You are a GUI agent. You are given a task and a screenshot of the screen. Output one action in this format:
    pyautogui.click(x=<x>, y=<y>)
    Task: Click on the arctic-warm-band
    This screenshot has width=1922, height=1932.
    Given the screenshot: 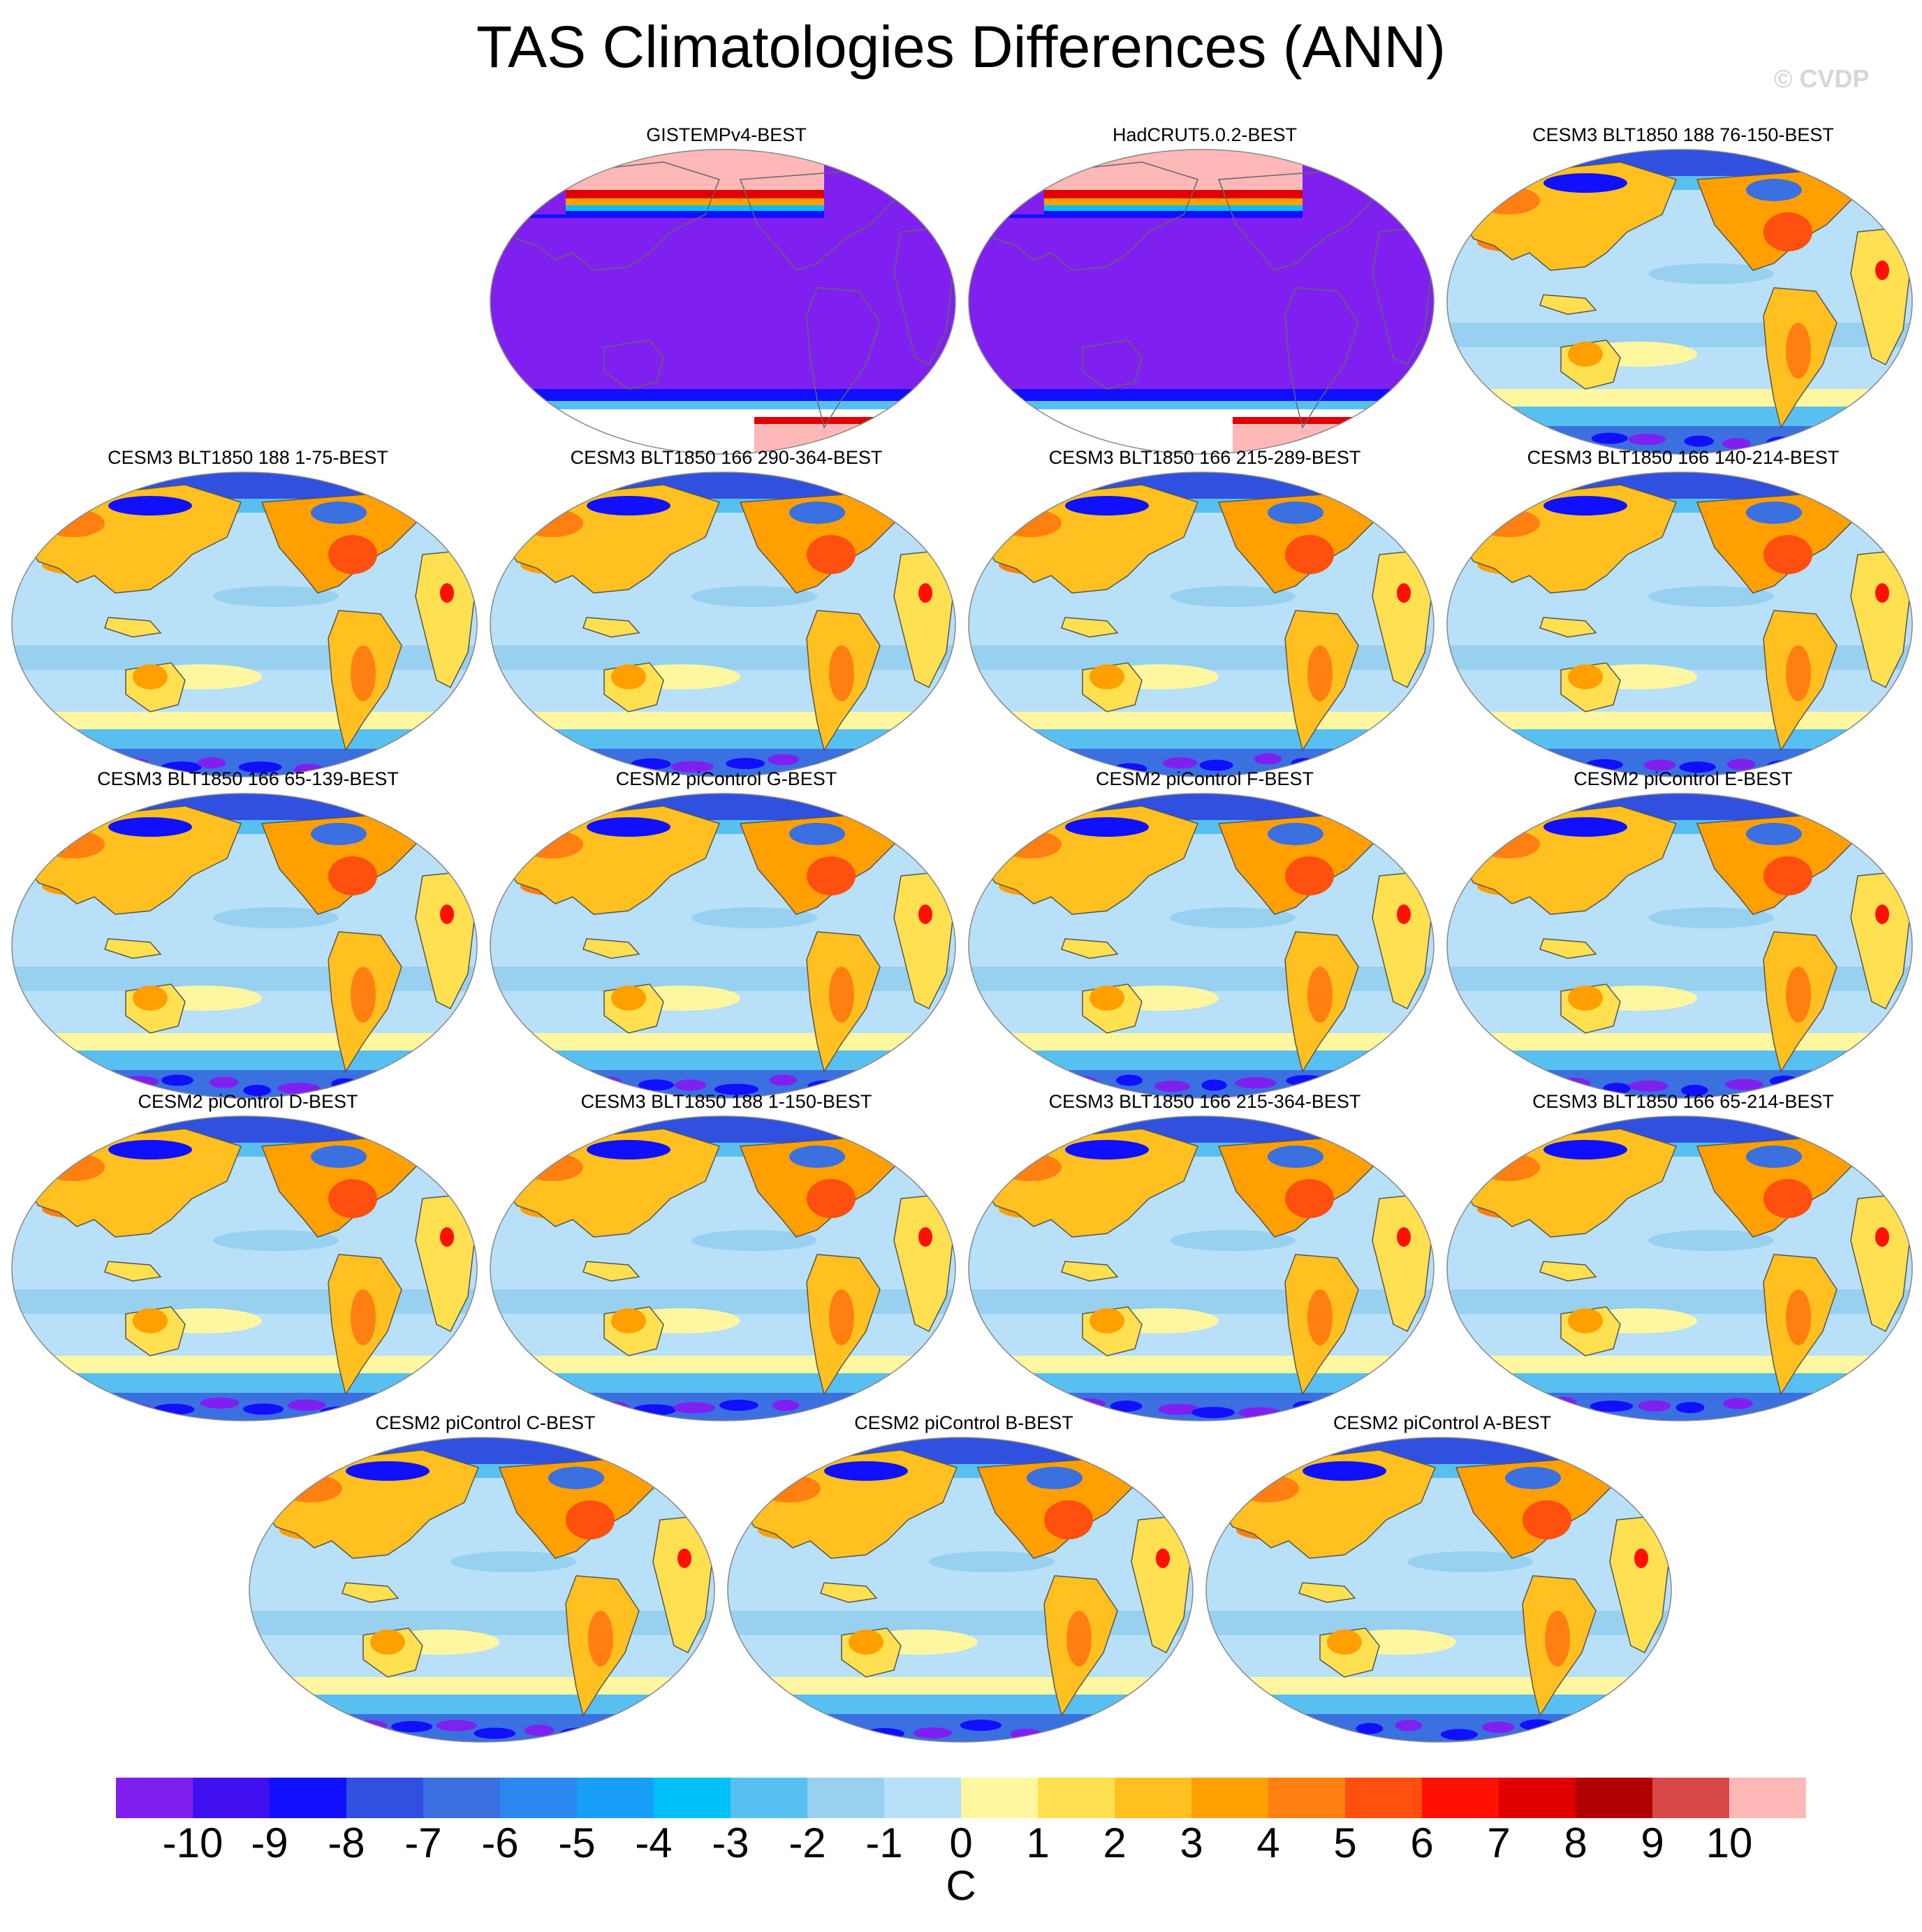 What is the action you would take?
    pyautogui.click(x=722, y=173)
    